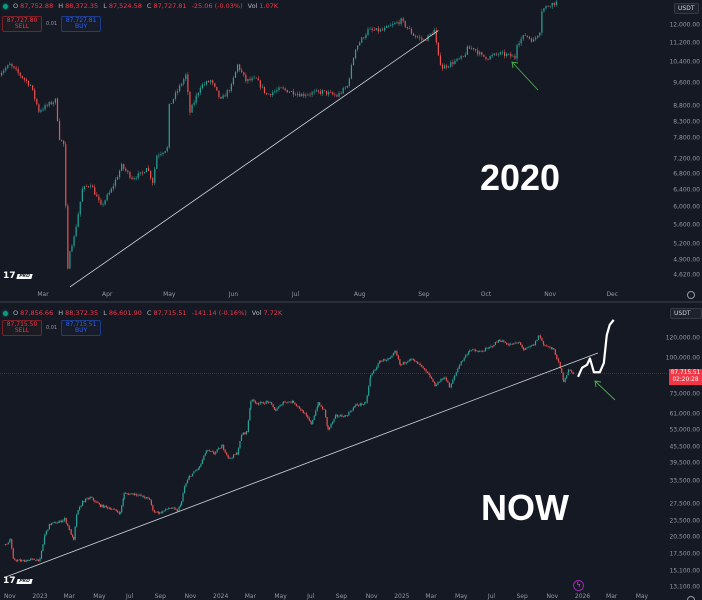  Describe the element at coordinates (81, 24) in the screenshot. I see `buy-button: 87,727.81 BUY` at that location.